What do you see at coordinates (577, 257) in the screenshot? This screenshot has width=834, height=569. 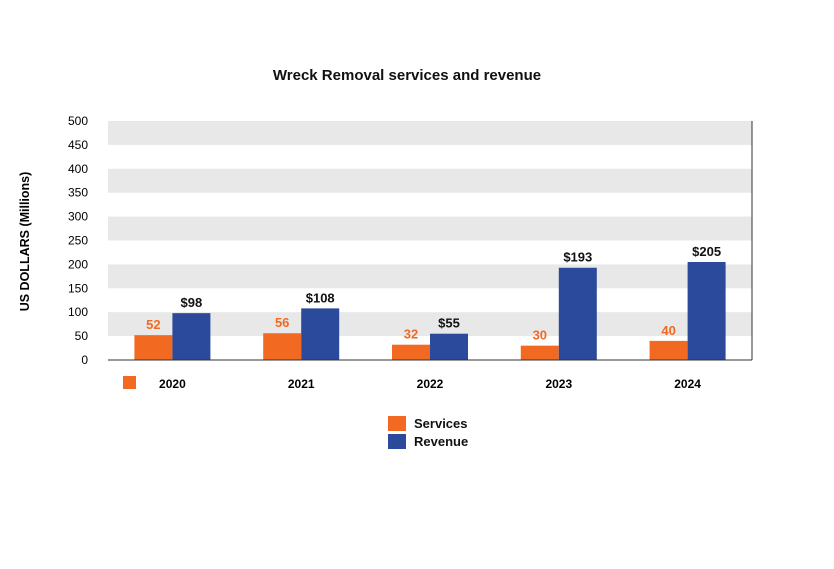 I see `data-label-revenue: $193` at bounding box center [577, 257].